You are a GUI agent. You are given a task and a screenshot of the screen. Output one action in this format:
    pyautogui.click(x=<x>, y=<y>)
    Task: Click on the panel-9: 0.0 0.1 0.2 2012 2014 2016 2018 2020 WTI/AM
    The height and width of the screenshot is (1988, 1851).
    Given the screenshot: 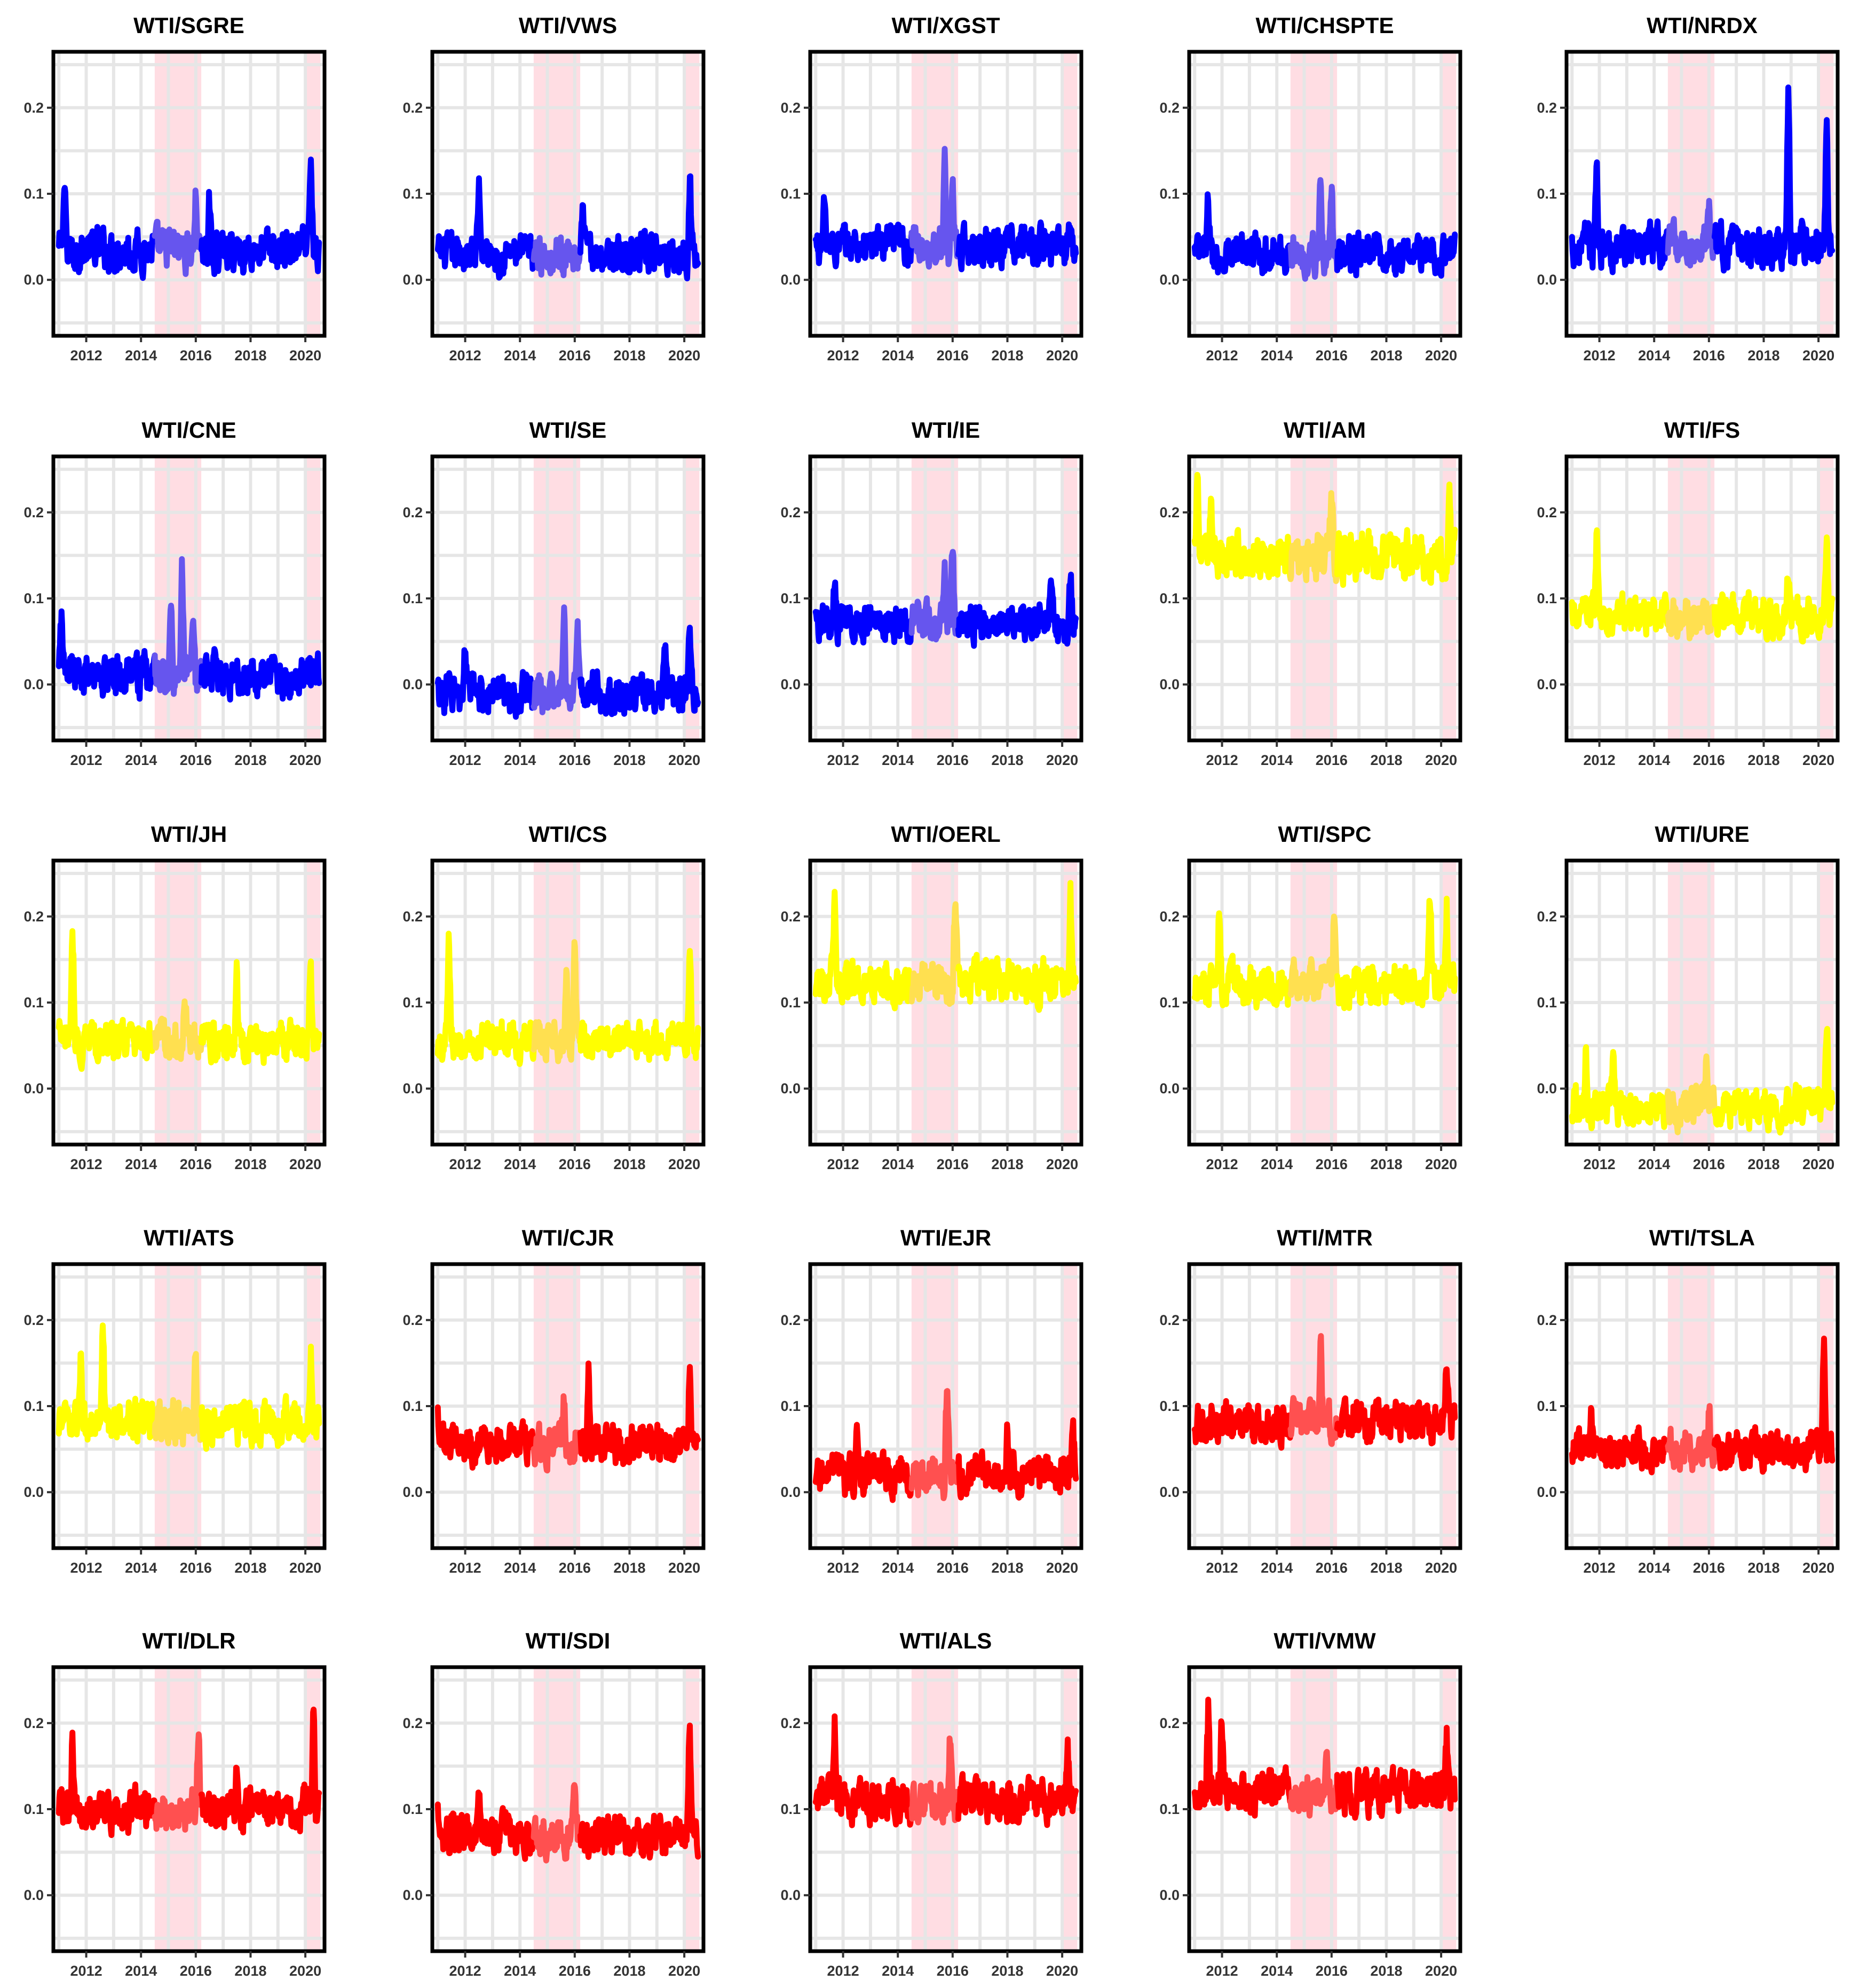 What is the action you would take?
    pyautogui.click(x=1310, y=592)
    